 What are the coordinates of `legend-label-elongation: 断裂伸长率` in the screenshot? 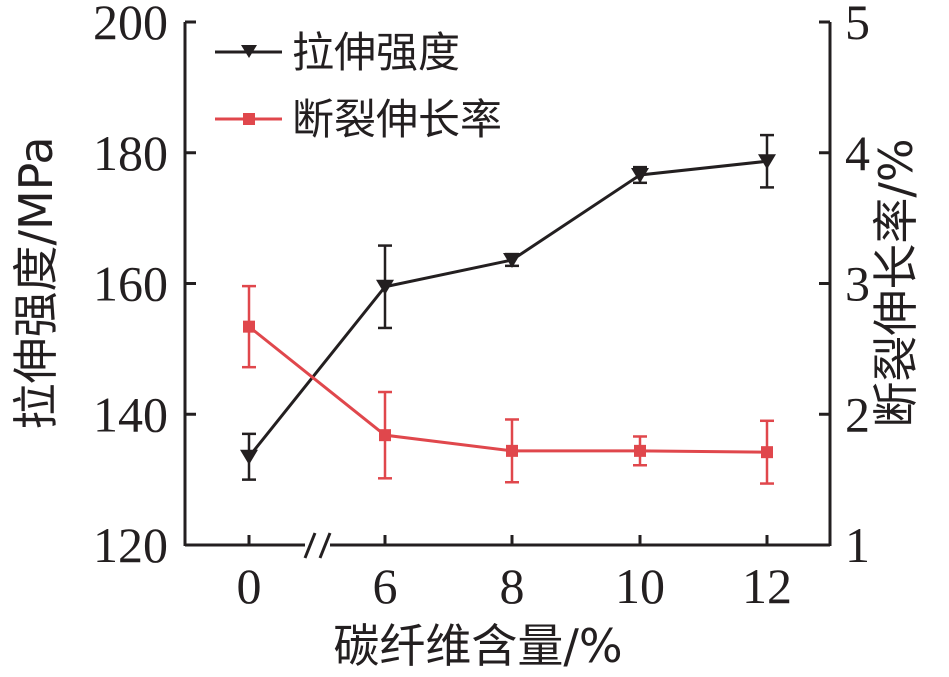 It's located at (397, 119).